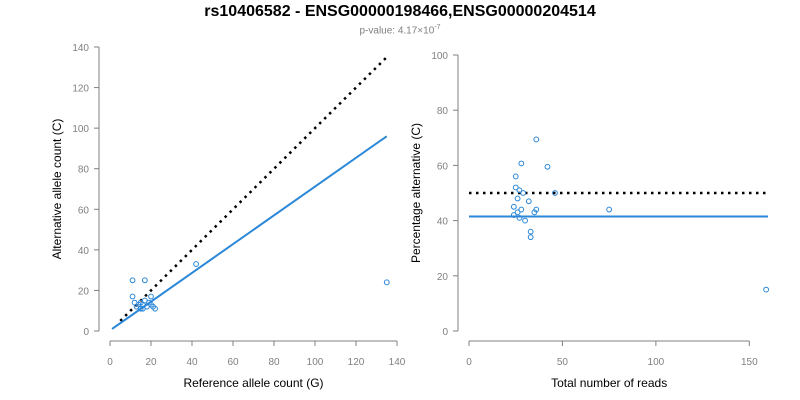 The width and height of the screenshot is (800, 400). Describe the element at coordinates (443, 166) in the screenshot. I see `panel2-y-tick-label: 60` at that location.